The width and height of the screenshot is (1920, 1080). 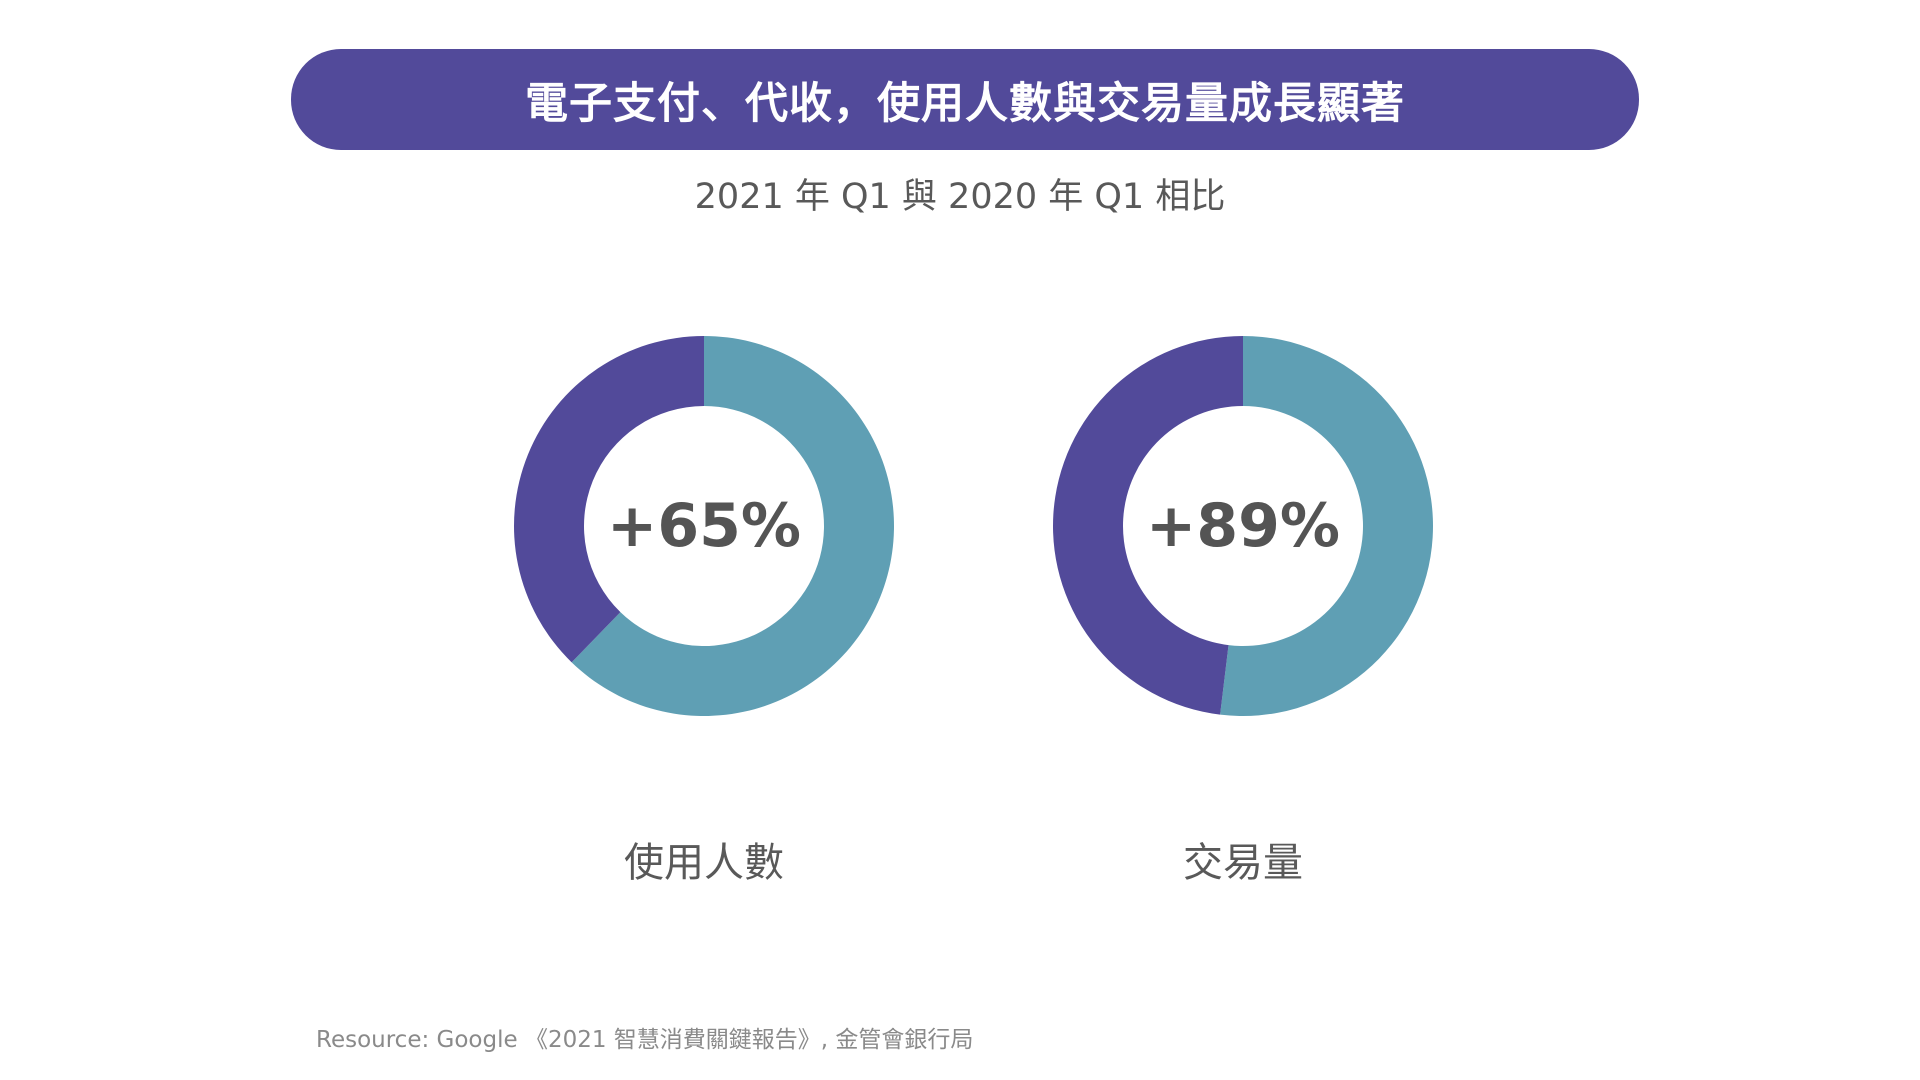 What do you see at coordinates (960, 197) in the screenshot?
I see `chart-subtitle: 2021 年 Q1 與 2020 年 Q1 相比` at bounding box center [960, 197].